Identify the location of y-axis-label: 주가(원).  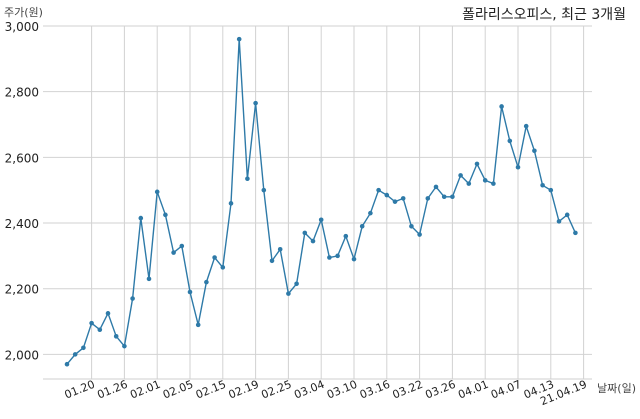
(23, 12).